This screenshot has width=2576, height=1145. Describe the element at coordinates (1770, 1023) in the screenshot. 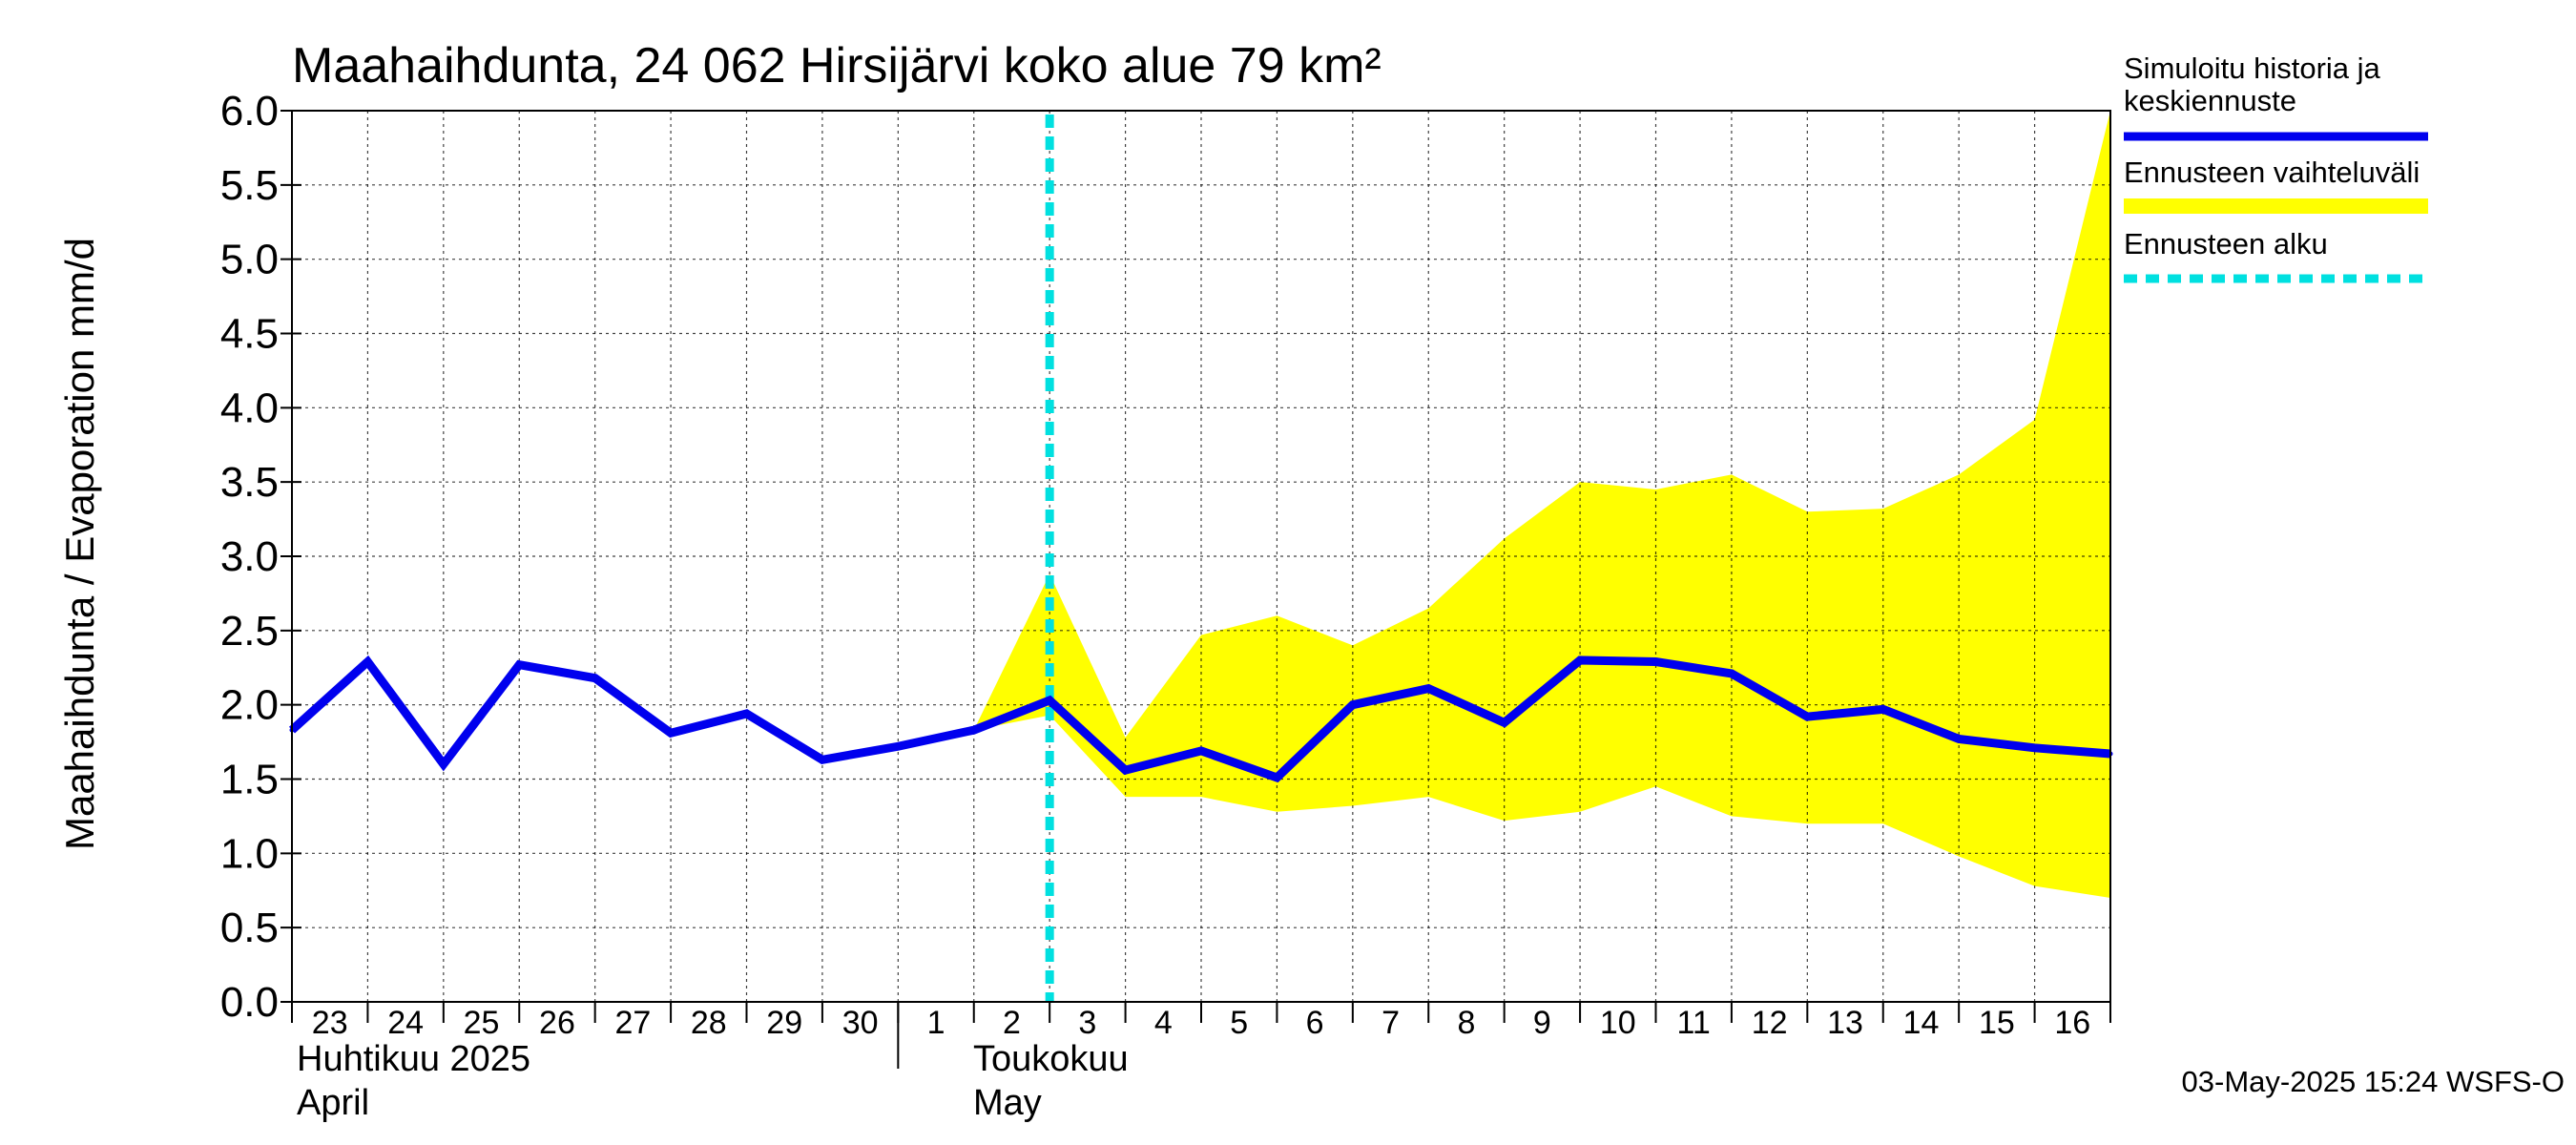

I see `x-tick-label: 12` at that location.